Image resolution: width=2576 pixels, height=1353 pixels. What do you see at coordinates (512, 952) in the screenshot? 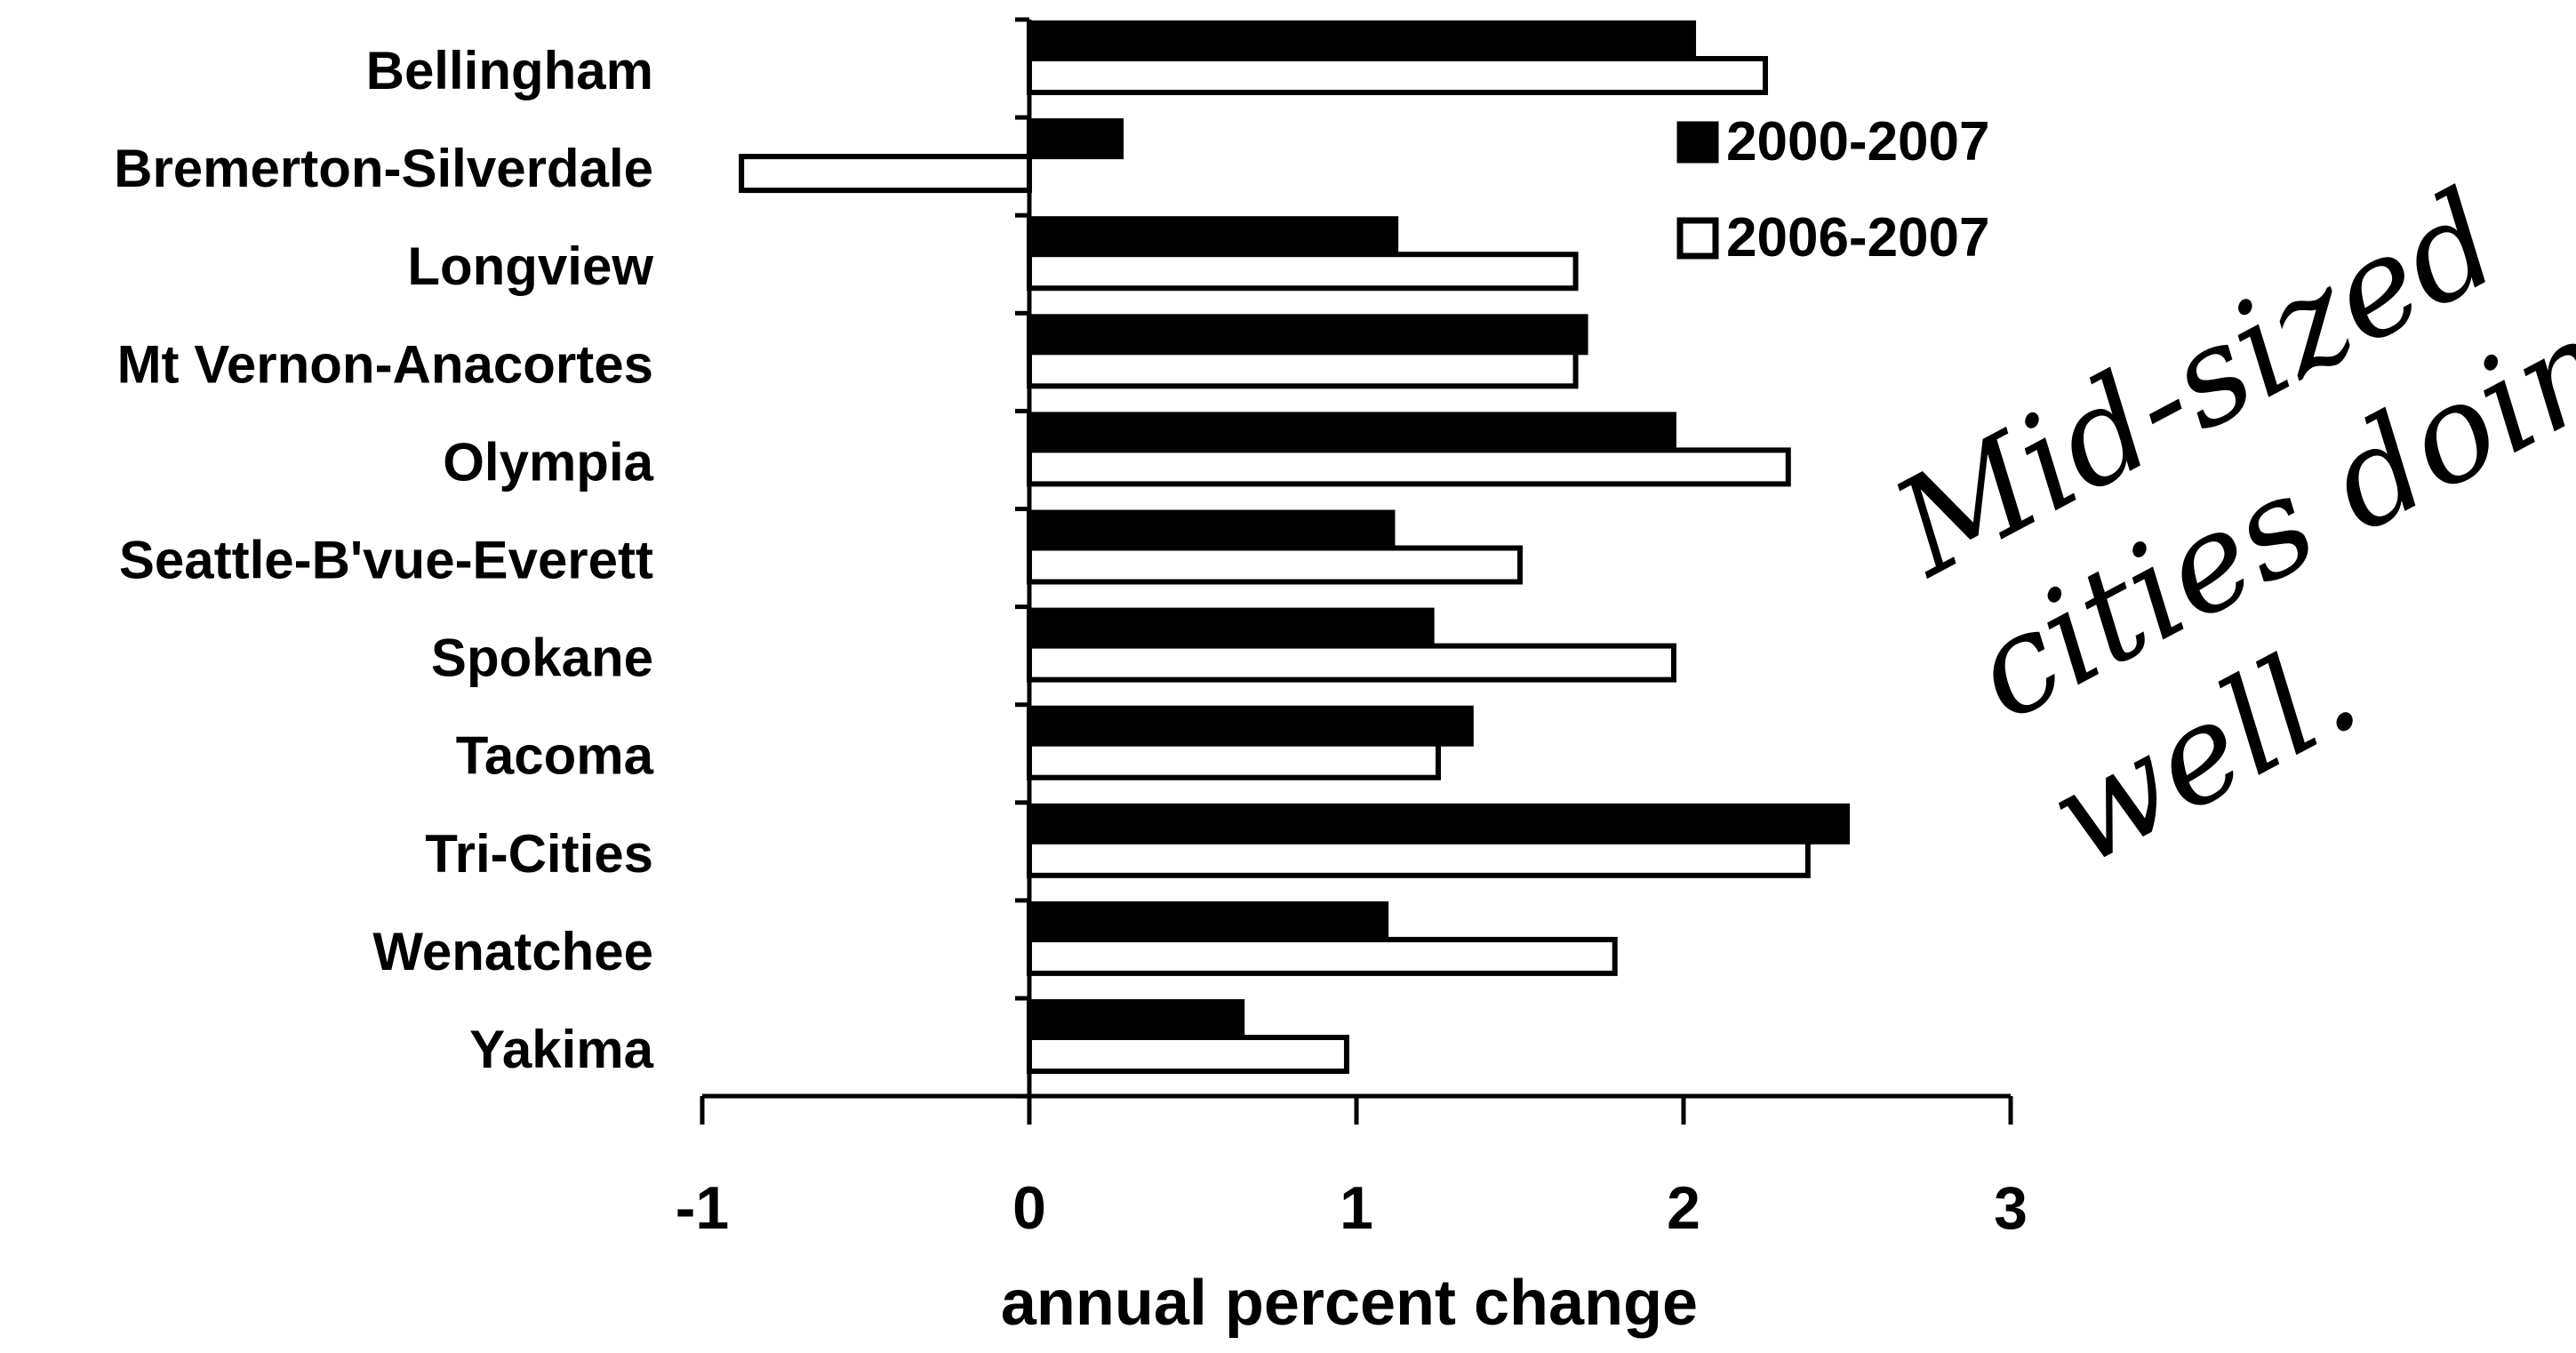
I see `category-label: Wenatchee` at bounding box center [512, 952].